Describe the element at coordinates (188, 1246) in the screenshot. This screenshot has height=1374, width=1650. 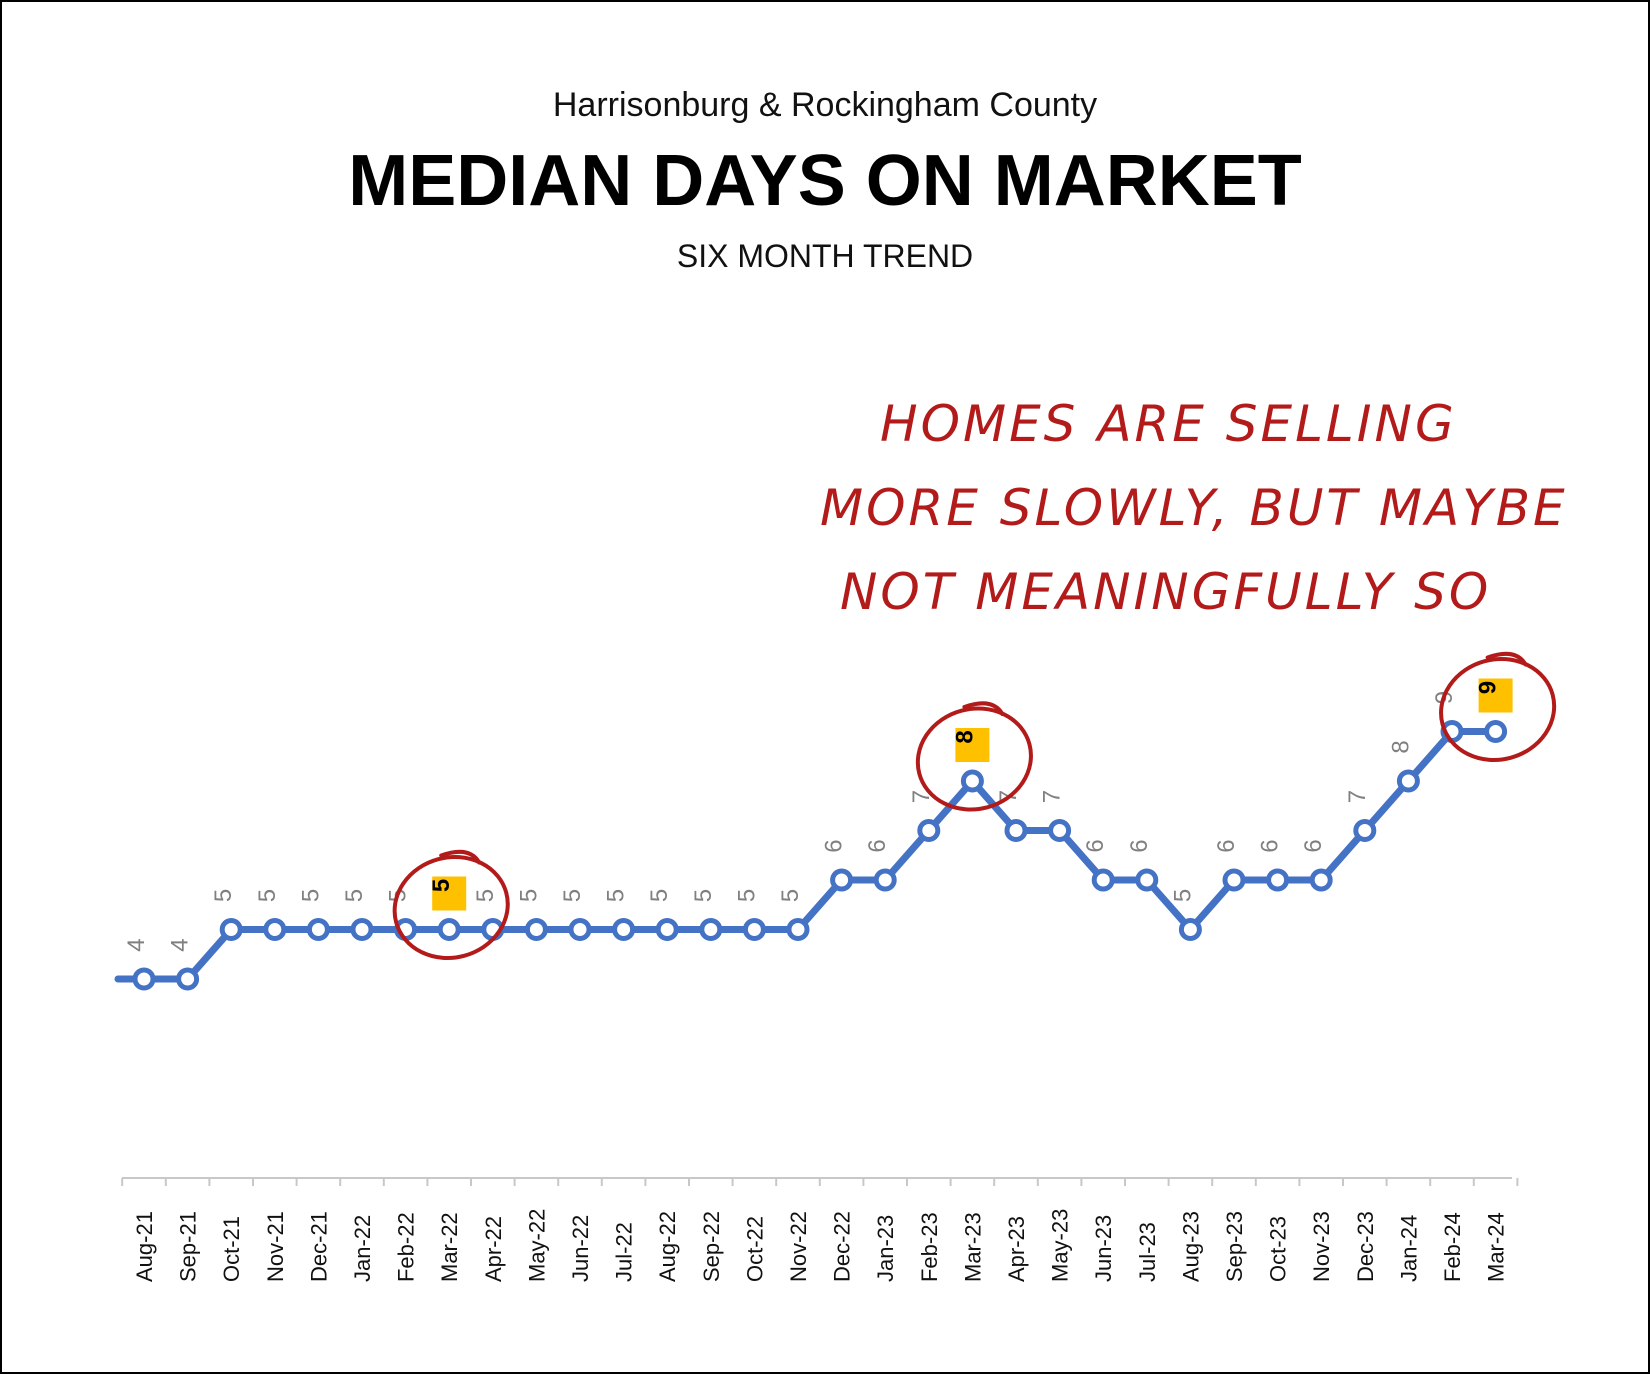
I see `x-tick-label: Sep-21` at that location.